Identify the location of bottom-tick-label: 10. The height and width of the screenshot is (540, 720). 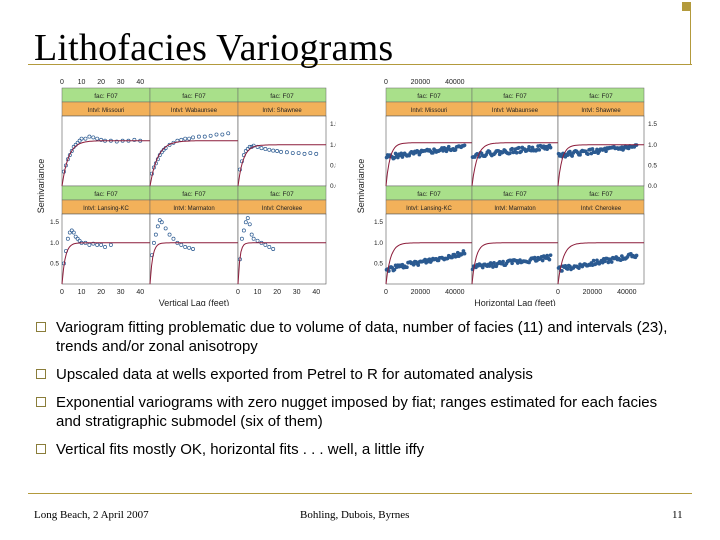
(82, 292).